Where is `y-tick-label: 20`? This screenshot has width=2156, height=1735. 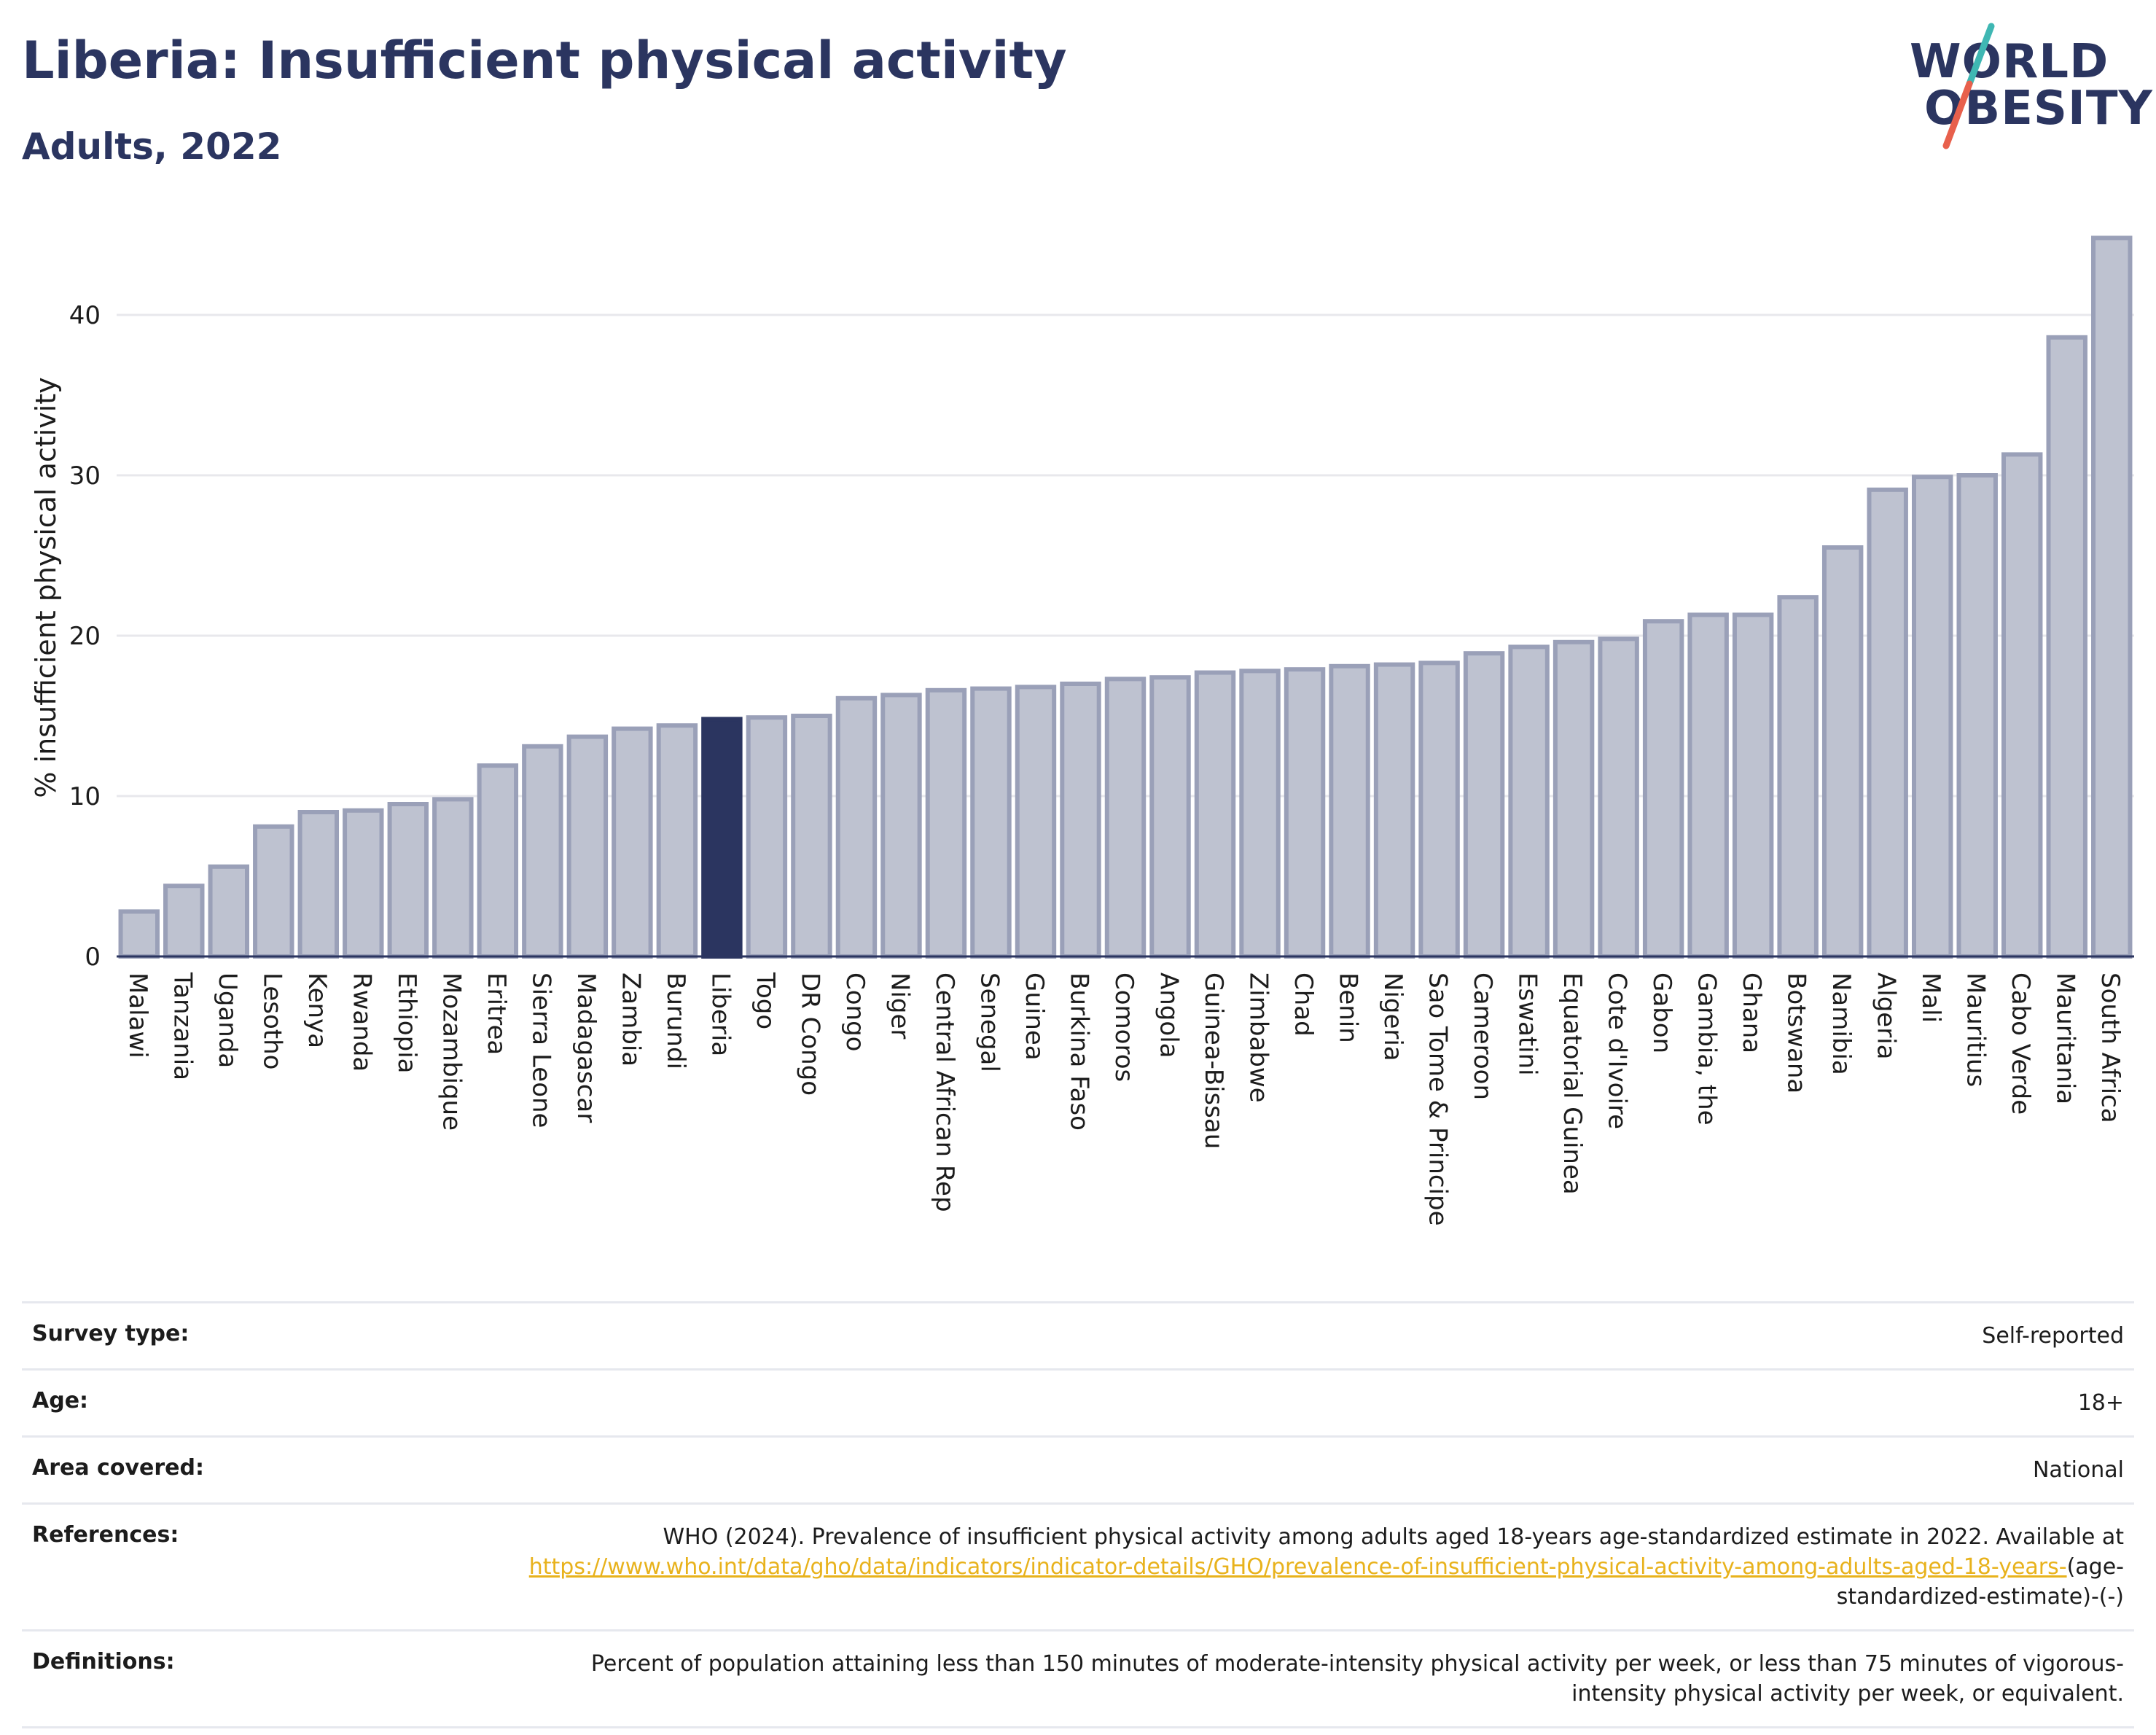 y-tick-label: 20 is located at coordinates (85, 636).